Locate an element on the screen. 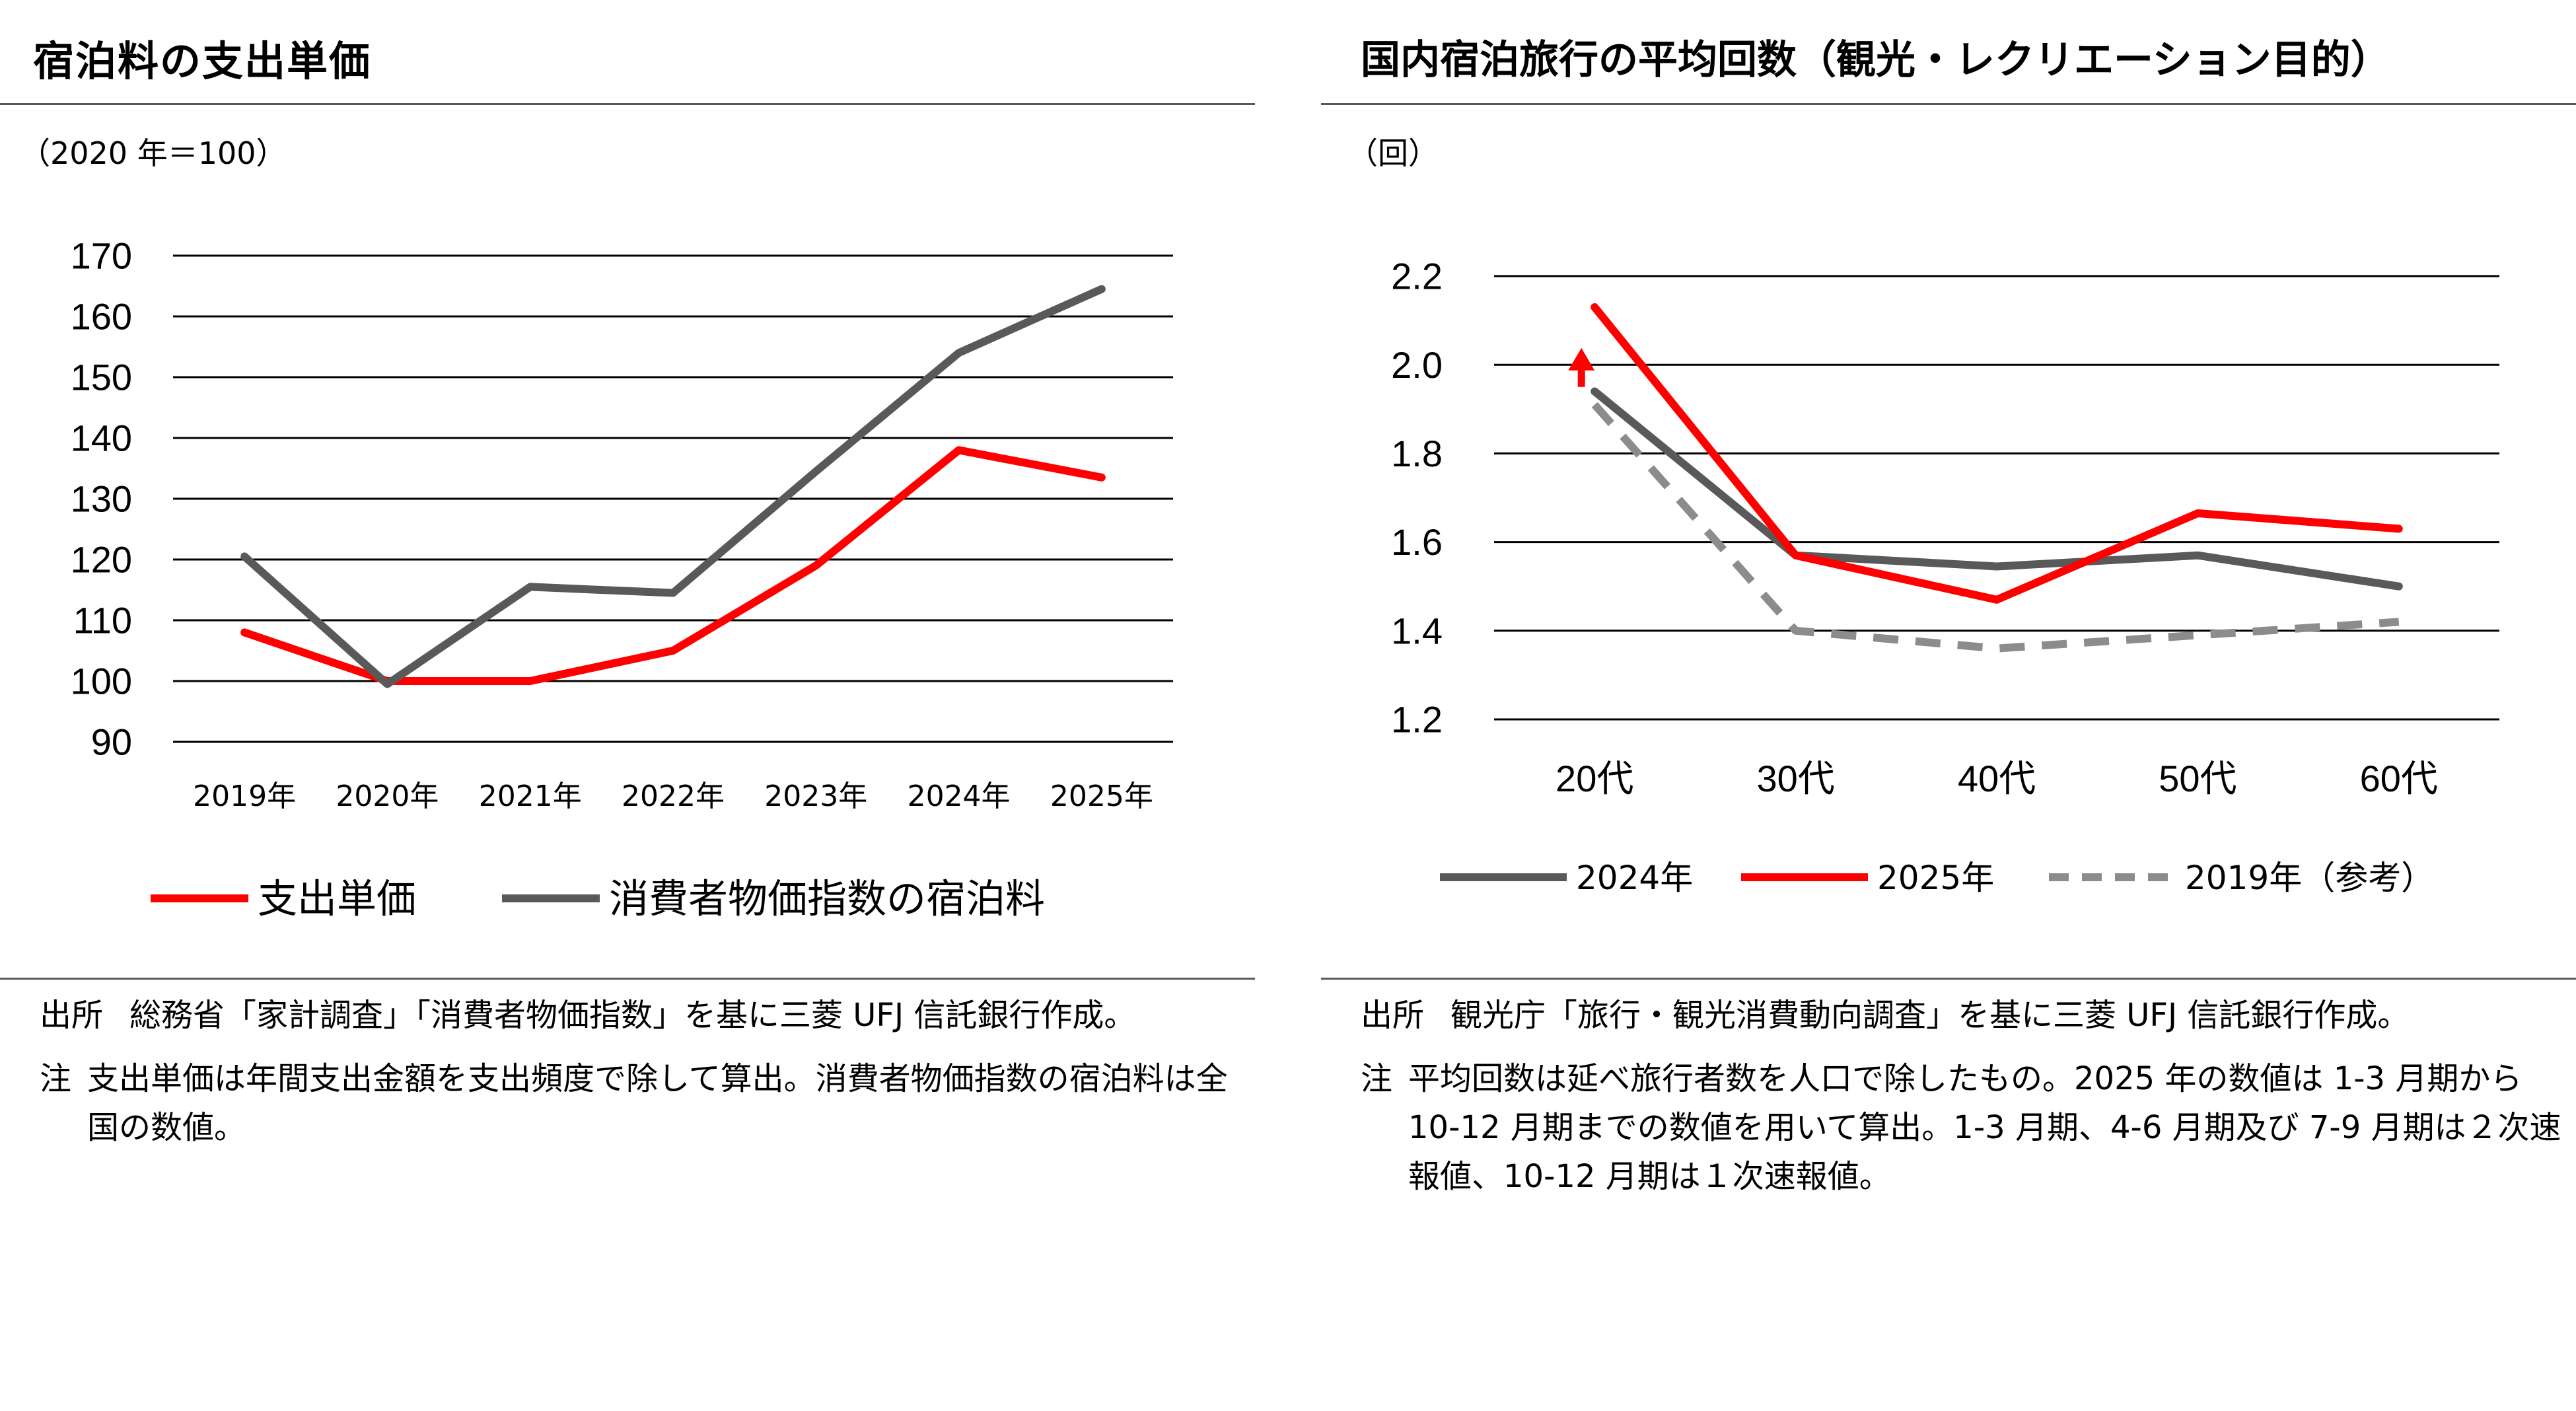 The image size is (2576, 1411). legend-label-1: 消費者物価指数の宿泊料 is located at coordinates (827, 900).